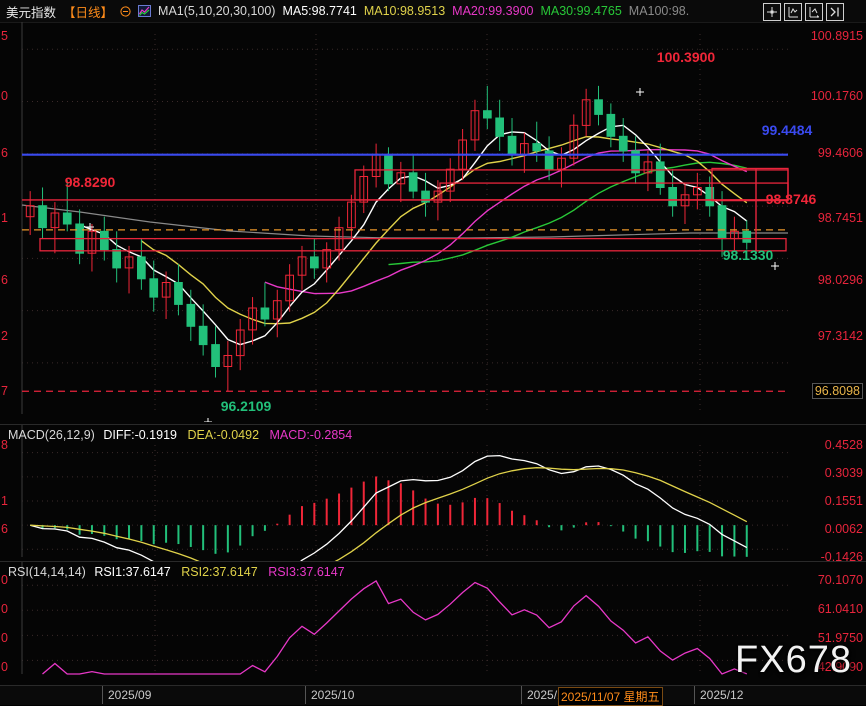  What do you see at coordinates (140, 435) in the screenshot?
I see `macd-diff-value: DIFF:-0.1919` at bounding box center [140, 435].